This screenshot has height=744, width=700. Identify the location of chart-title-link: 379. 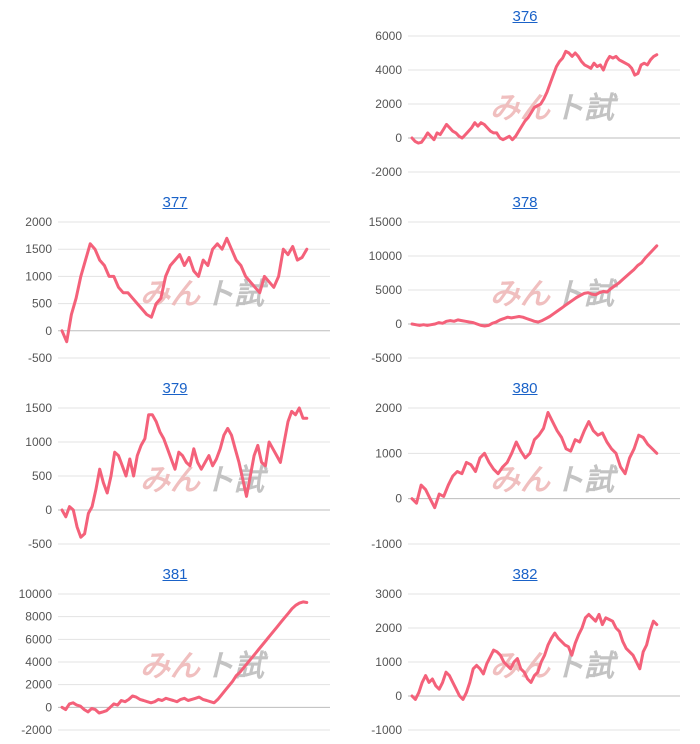
(175, 388).